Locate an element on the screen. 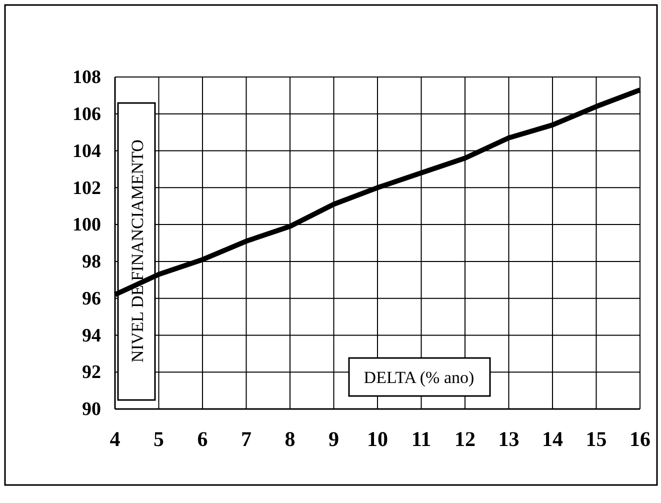 The width and height of the screenshot is (661, 503). y-tick-label: 98 is located at coordinates (91, 262).